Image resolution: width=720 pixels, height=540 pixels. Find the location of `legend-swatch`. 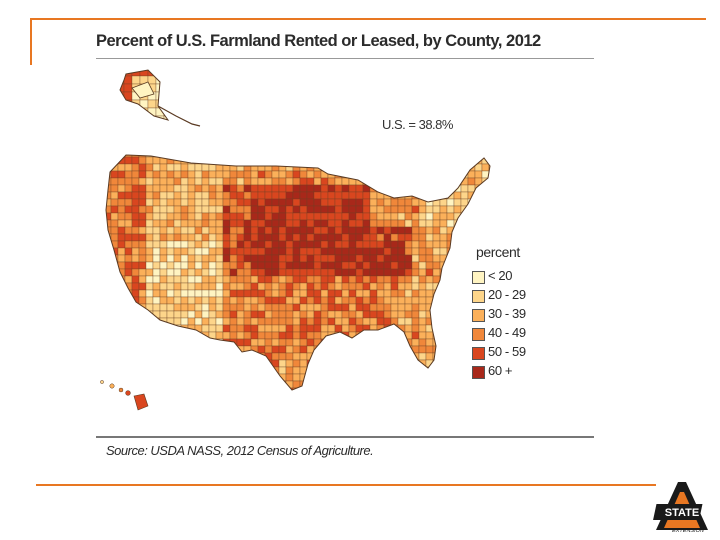

legend-swatch is located at coordinates (478, 296).